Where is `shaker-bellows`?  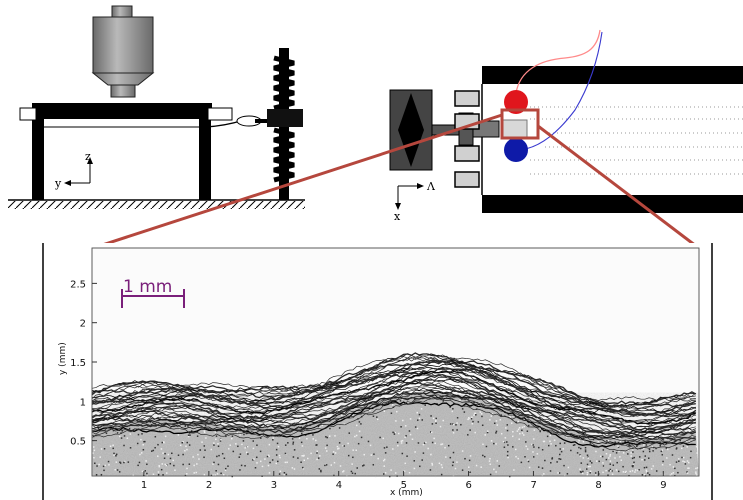 shaker-bellows is located at coordinates (279, 124).